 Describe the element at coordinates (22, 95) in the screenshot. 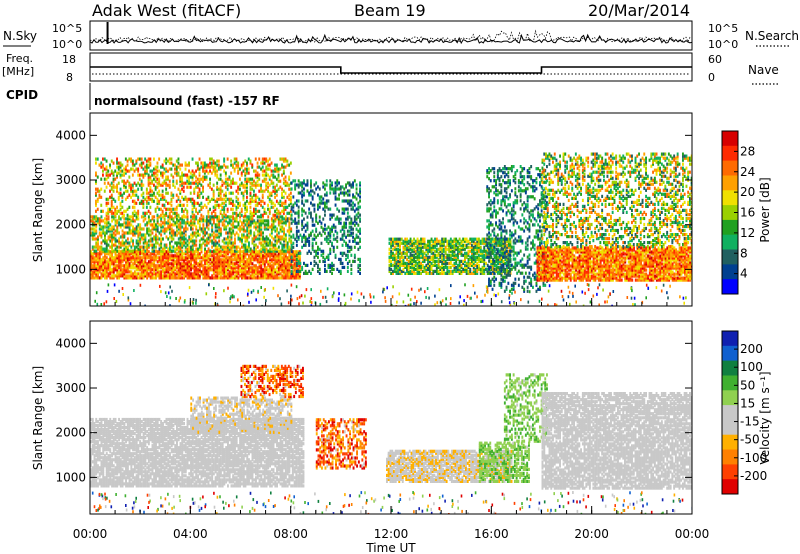

I see `cpid-label: CPID` at that location.